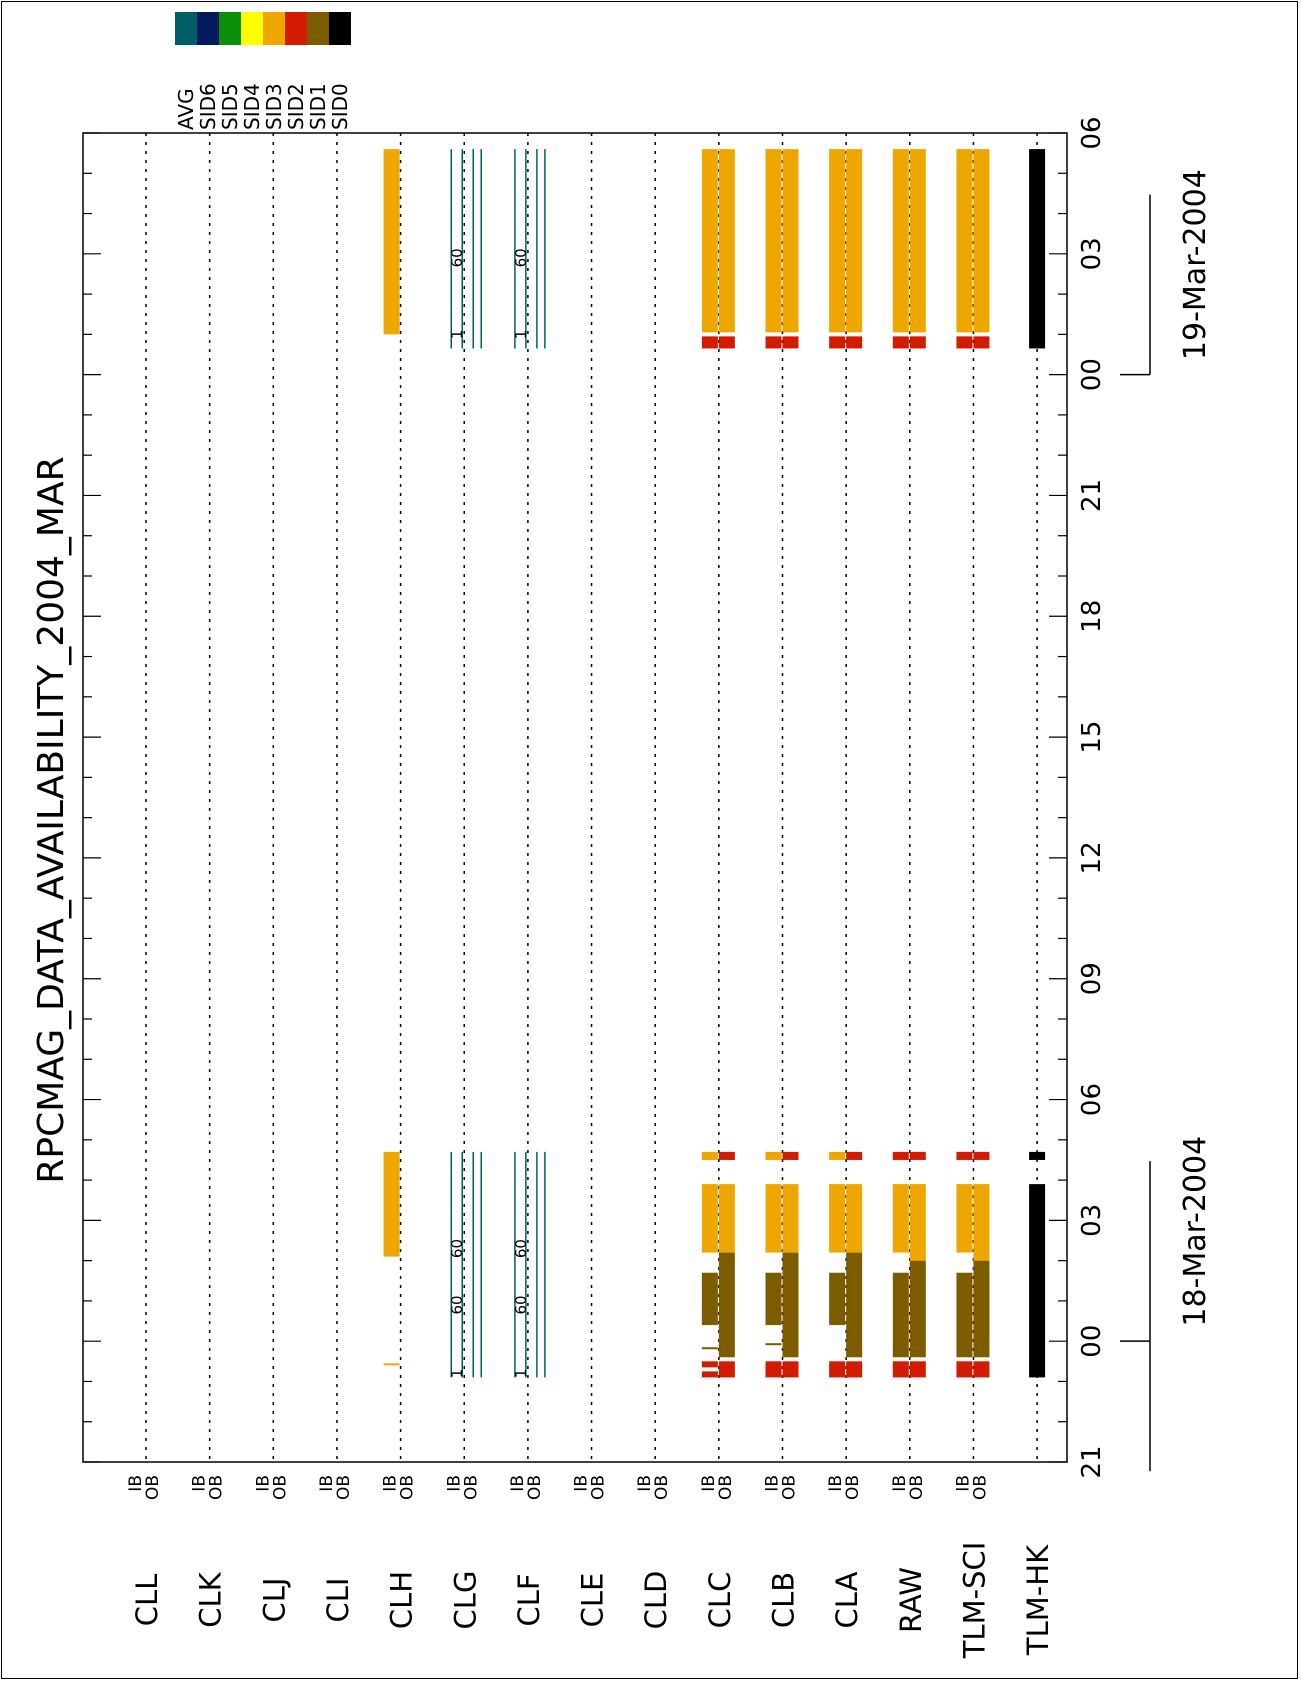 Image resolution: width=1301 pixels, height=1682 pixels. What do you see at coordinates (911, 1600) in the screenshot?
I see `row-label: RAW` at bounding box center [911, 1600].